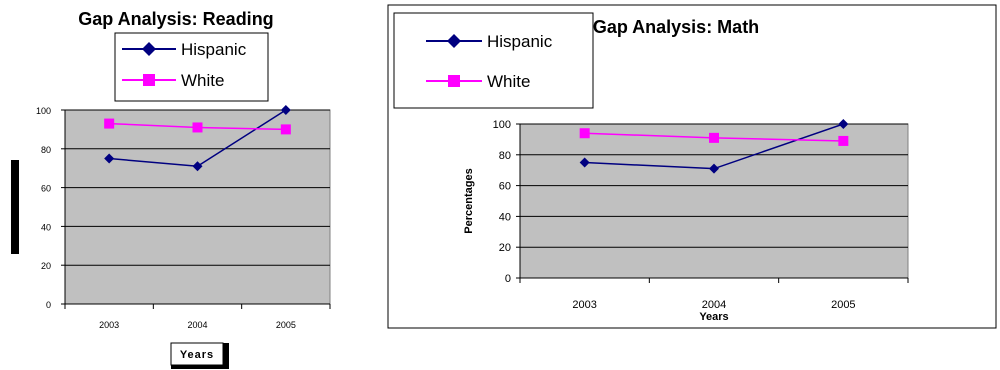 This screenshot has height=370, width=1000. I want to click on reading-legend-hispanic-diamond-icon, so click(149, 49).